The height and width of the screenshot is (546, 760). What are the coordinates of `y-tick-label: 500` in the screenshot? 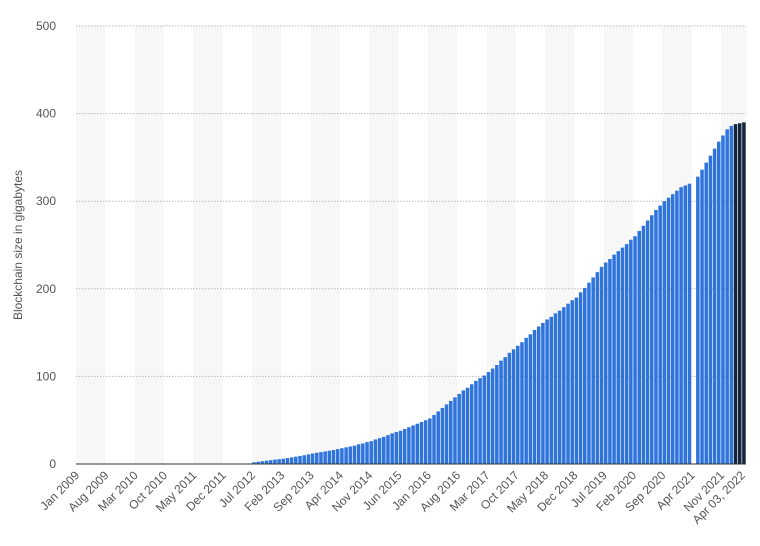 It's located at (46, 26).